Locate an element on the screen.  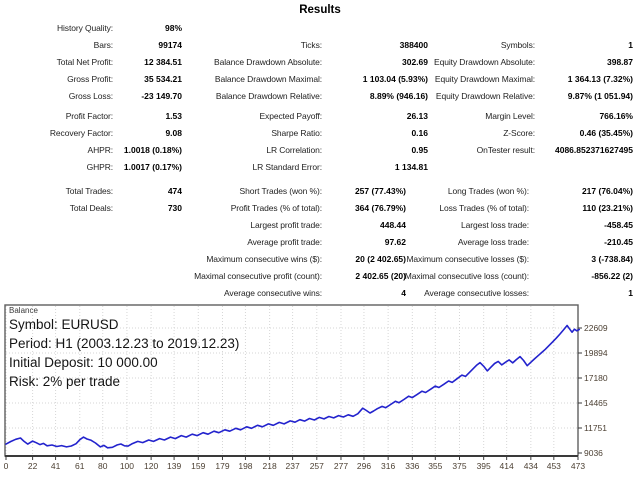
x-tick-label: 139 is located at coordinates (174, 466).